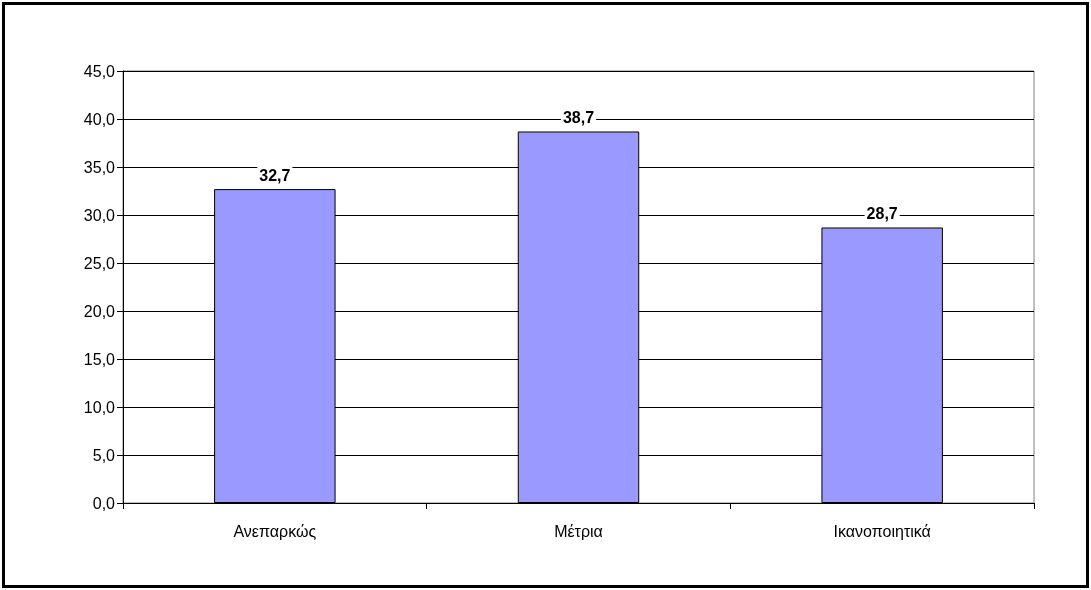  Describe the element at coordinates (104, 503) in the screenshot. I see `y-tick-label: 0,0` at that location.